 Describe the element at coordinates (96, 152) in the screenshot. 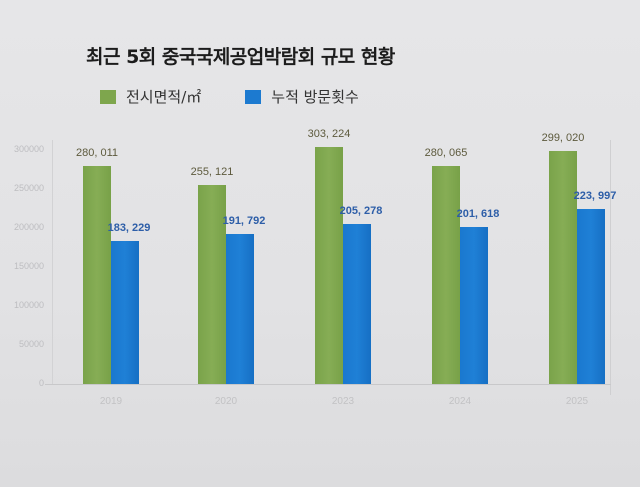

I see `data-label: 280, 011` at that location.